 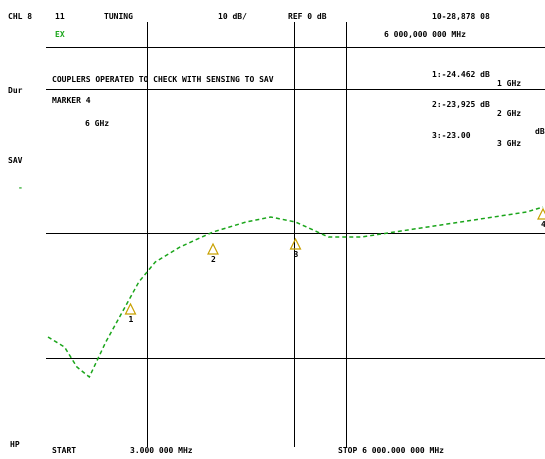 What do you see at coordinates (461, 16) in the screenshot?
I see `datetime-label: 10-28,878 08` at bounding box center [461, 16].